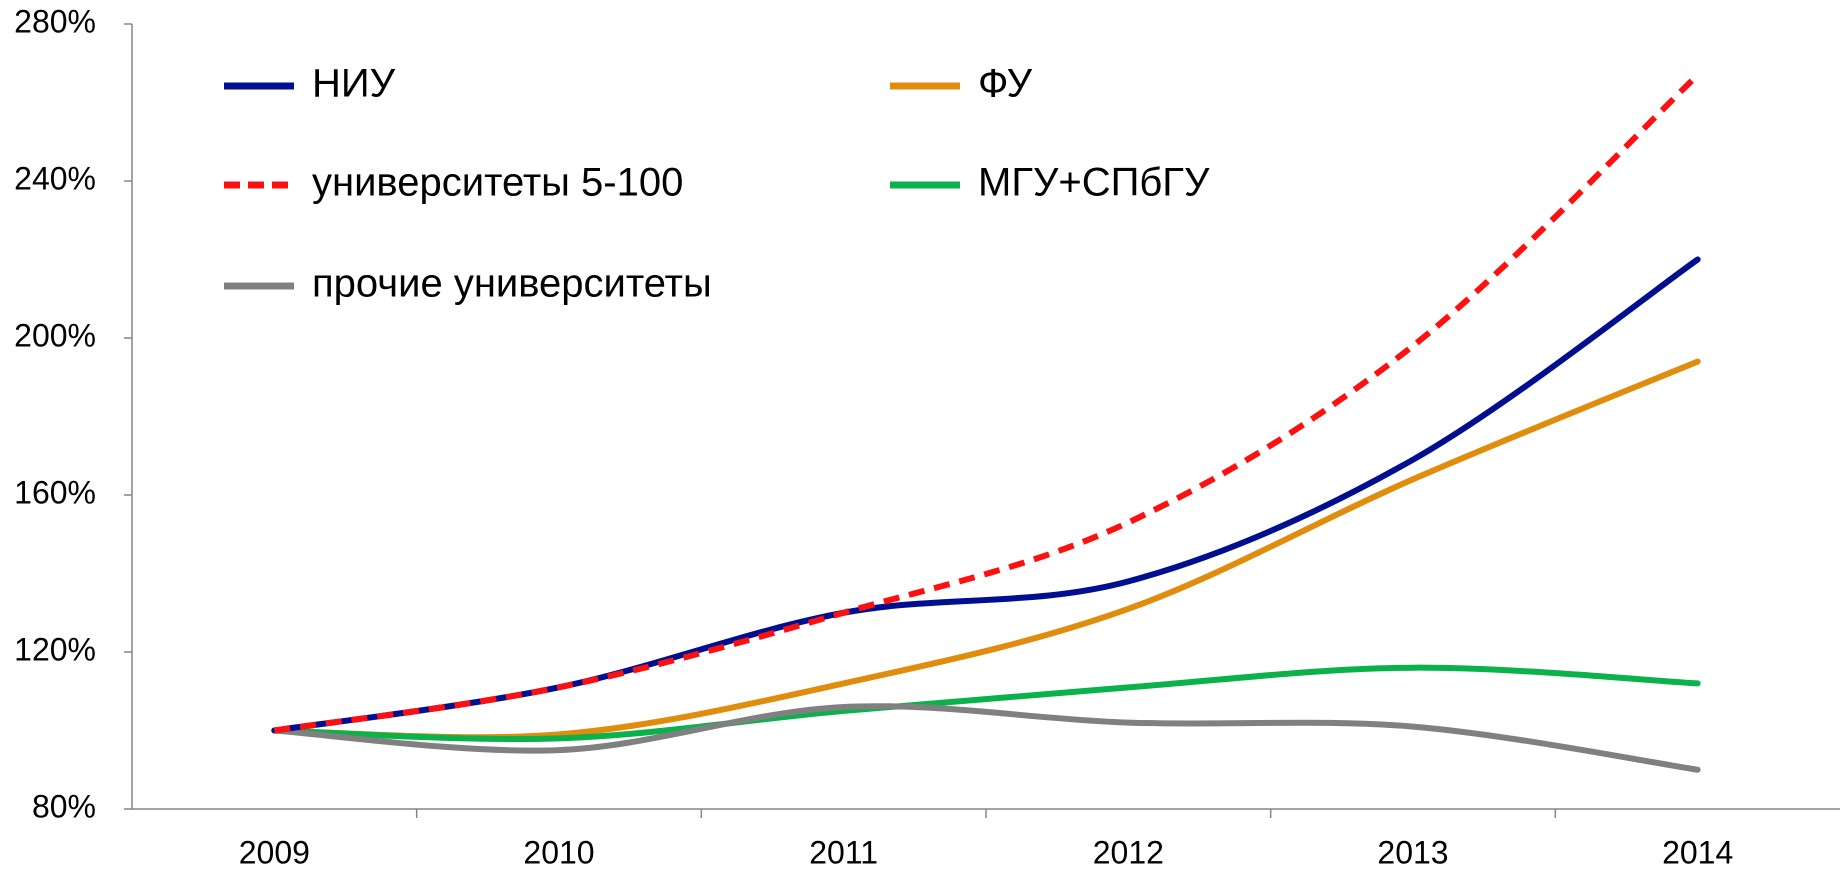  Describe the element at coordinates (274, 852) in the screenshot. I see `x-tick-label: 2009` at that location.